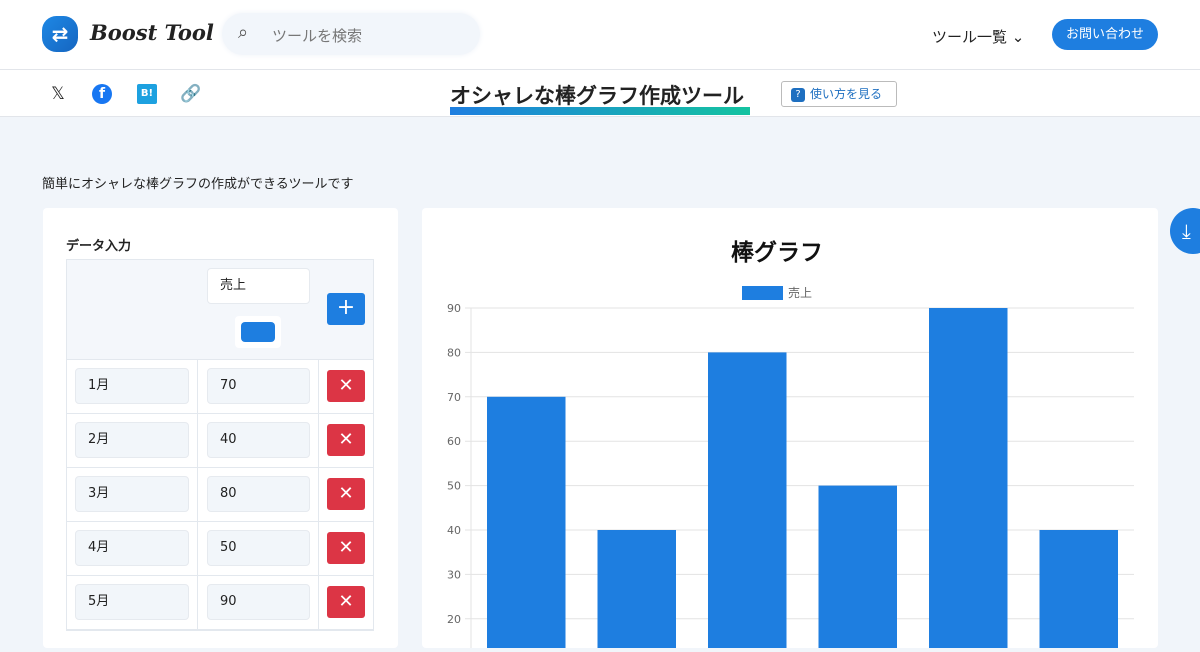 The height and width of the screenshot is (652, 1200). Describe the element at coordinates (132, 386) in the screenshot. I see `label-input: 1月` at that location.